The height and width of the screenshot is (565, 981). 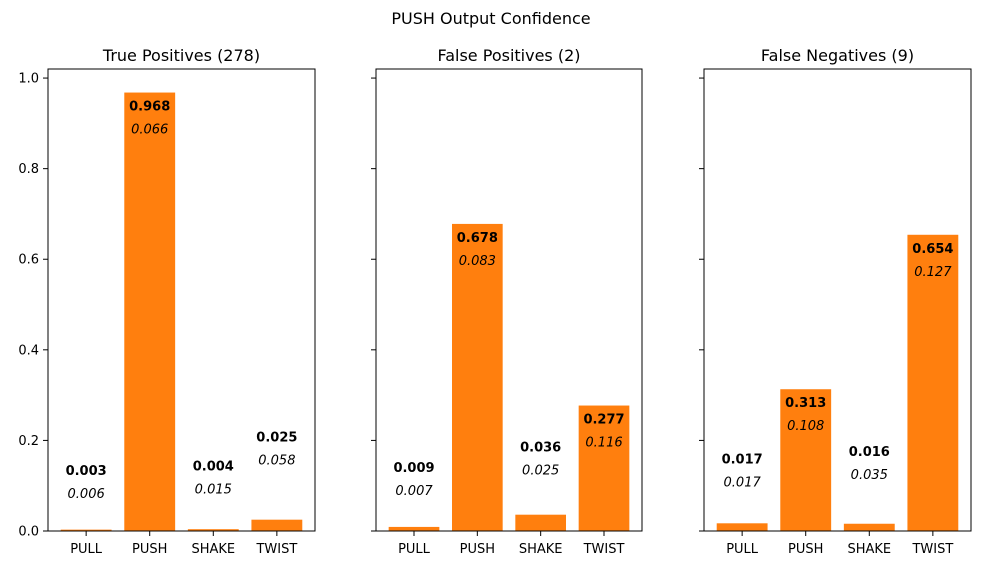 I want to click on std-label: 0.066, so click(x=149, y=130).